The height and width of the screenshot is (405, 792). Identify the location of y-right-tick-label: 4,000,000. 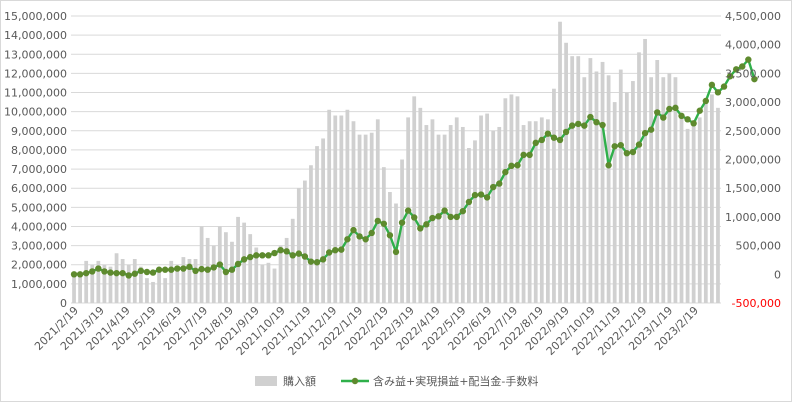
(753, 45).